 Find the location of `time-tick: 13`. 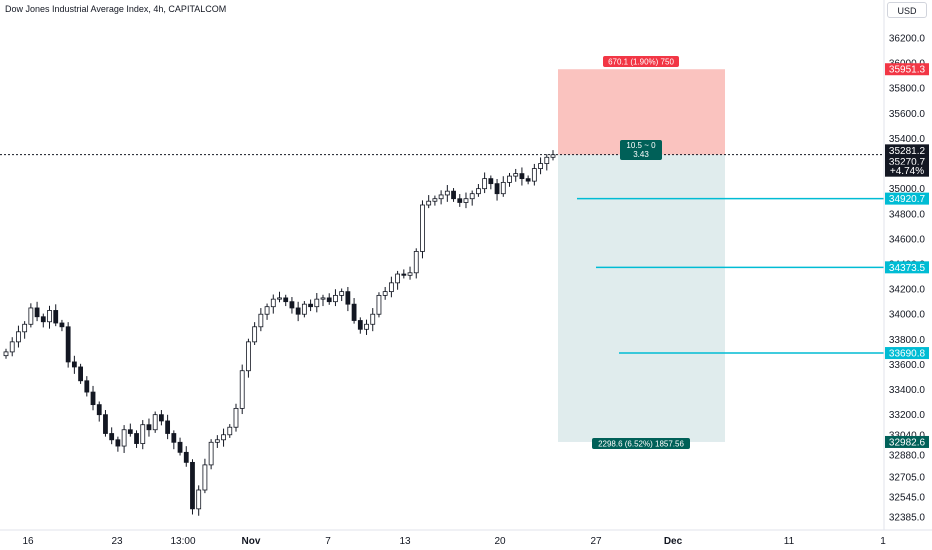

time-tick: 13 is located at coordinates (405, 541).